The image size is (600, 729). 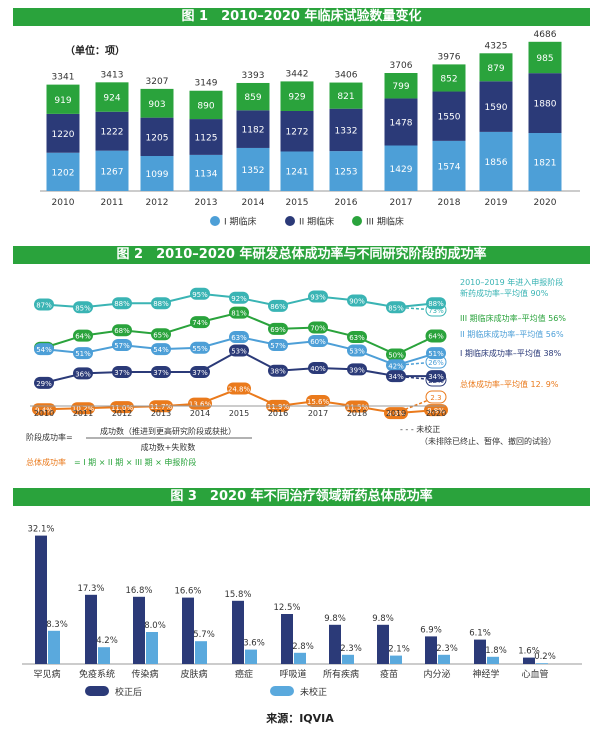 I want to click on x-tick-label: 呼吸道, so click(x=292, y=674).